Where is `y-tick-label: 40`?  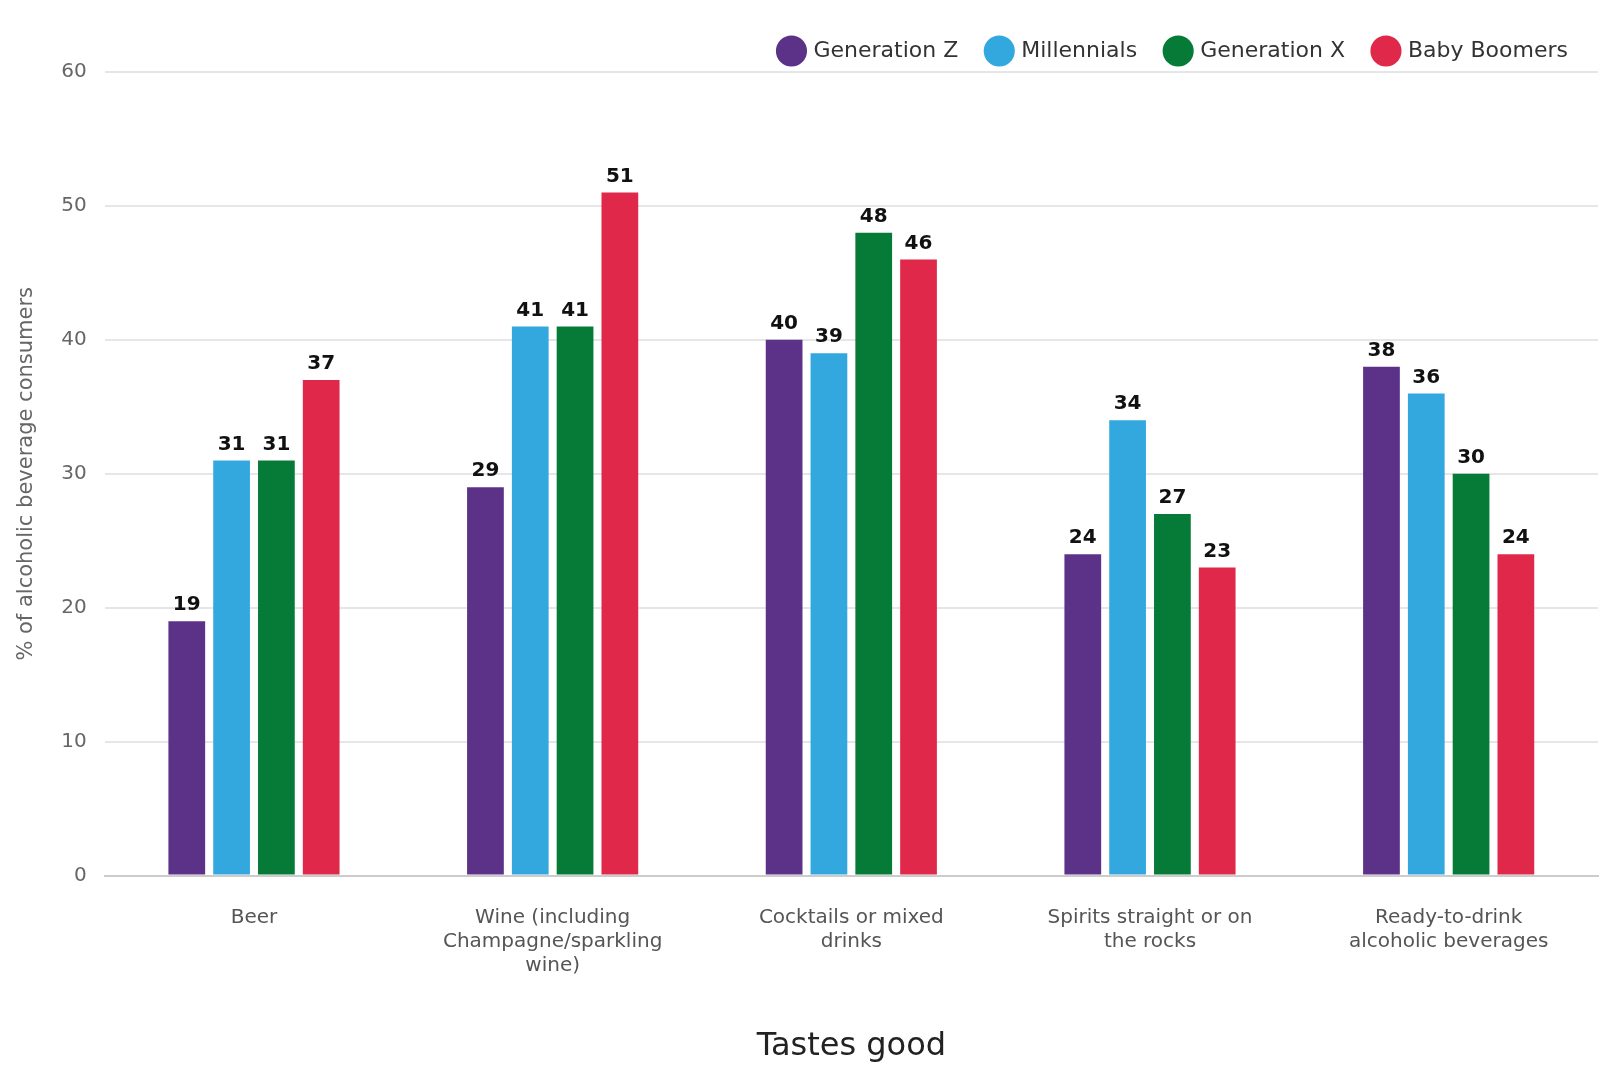 y-tick-label: 40 is located at coordinates (74, 338).